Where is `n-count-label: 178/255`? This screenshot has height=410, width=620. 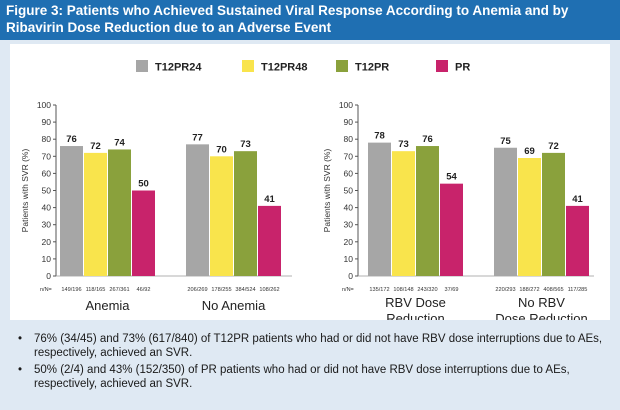 n-count-label: 178/255 is located at coordinates (221, 290).